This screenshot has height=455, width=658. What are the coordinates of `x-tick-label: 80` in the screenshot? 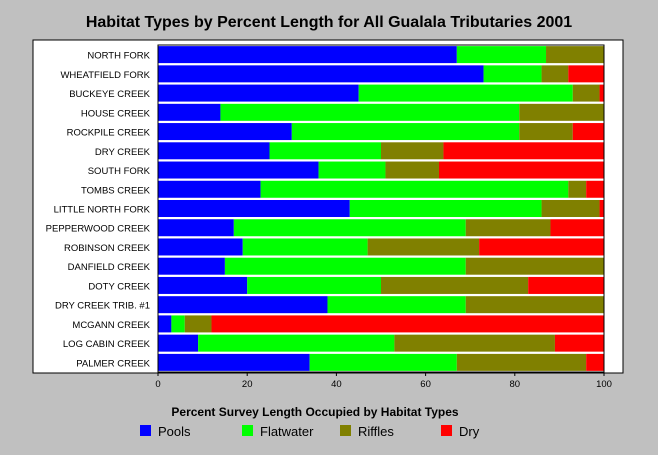 It's located at (515, 384).